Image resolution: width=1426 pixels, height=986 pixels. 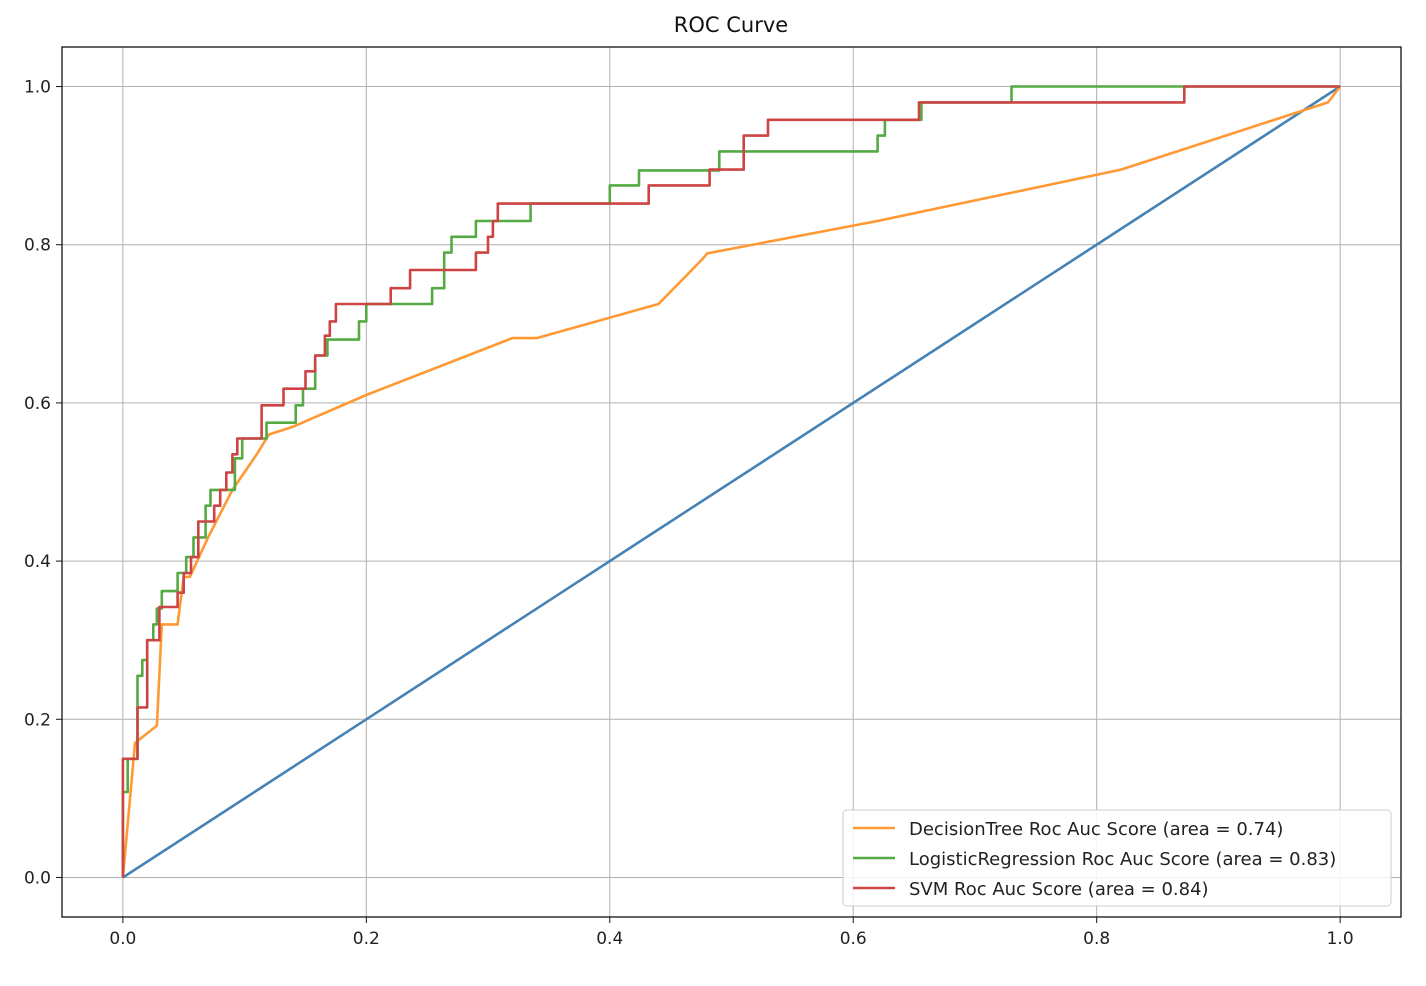 I want to click on legend-label-decisiontree: DecisionTree Roc Auc Score (area = 0.74), so click(x=1096, y=829).